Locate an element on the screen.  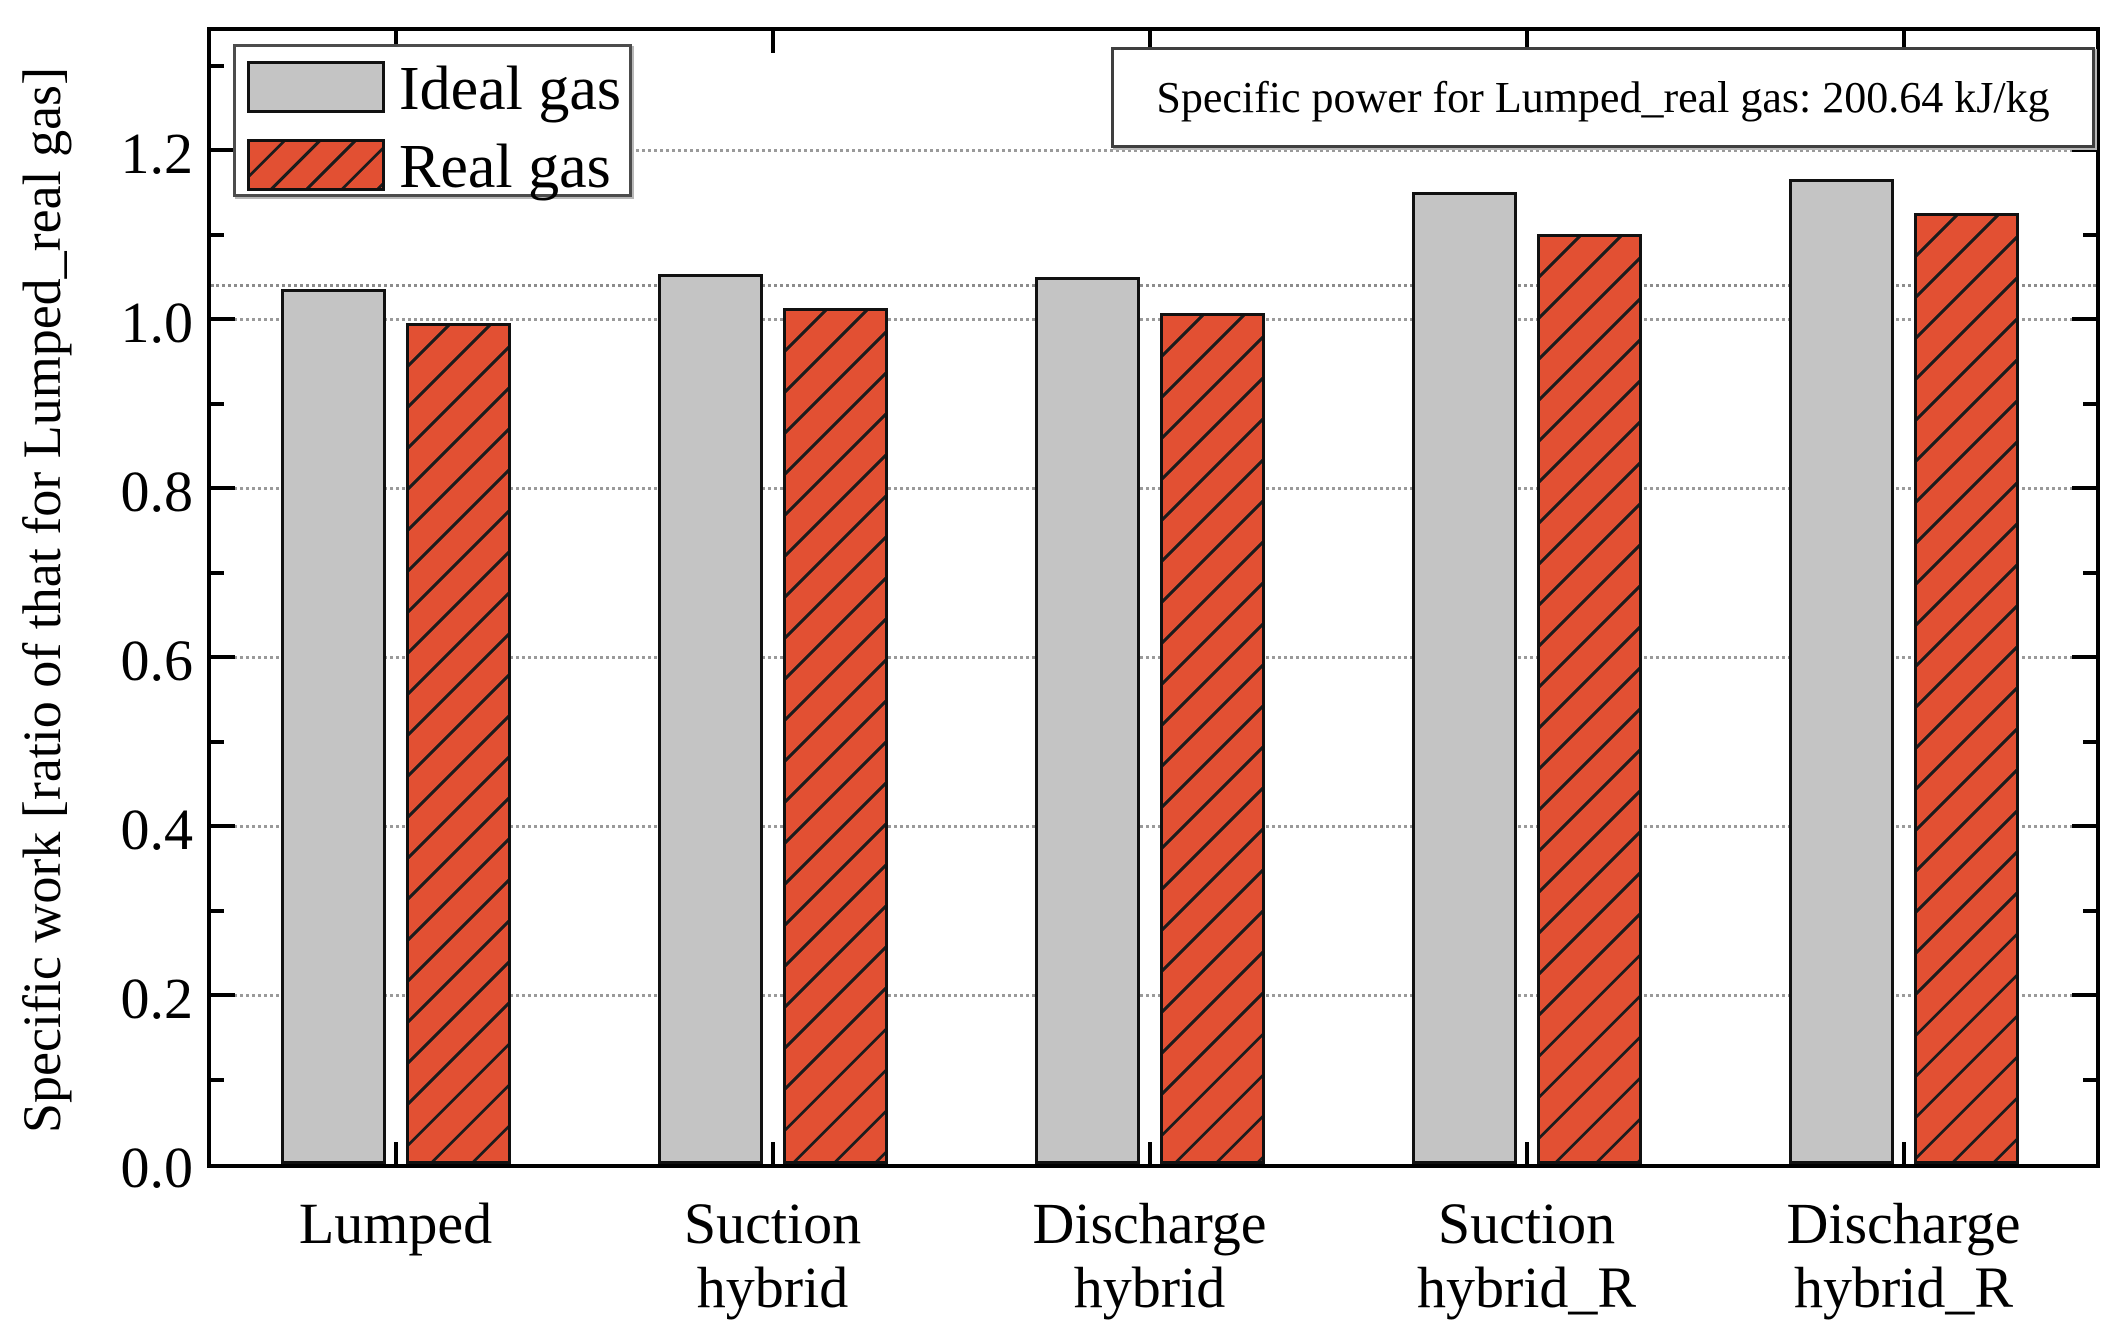
legend: Ideal gas Real gas is located at coordinates (432, 122).